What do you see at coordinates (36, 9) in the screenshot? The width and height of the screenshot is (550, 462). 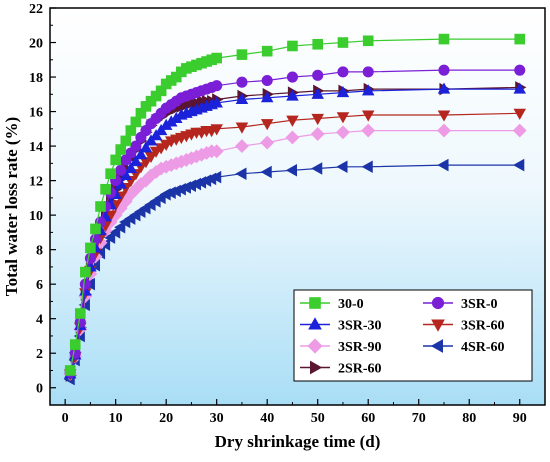 I see `y-tick-label: 22` at bounding box center [36, 9].